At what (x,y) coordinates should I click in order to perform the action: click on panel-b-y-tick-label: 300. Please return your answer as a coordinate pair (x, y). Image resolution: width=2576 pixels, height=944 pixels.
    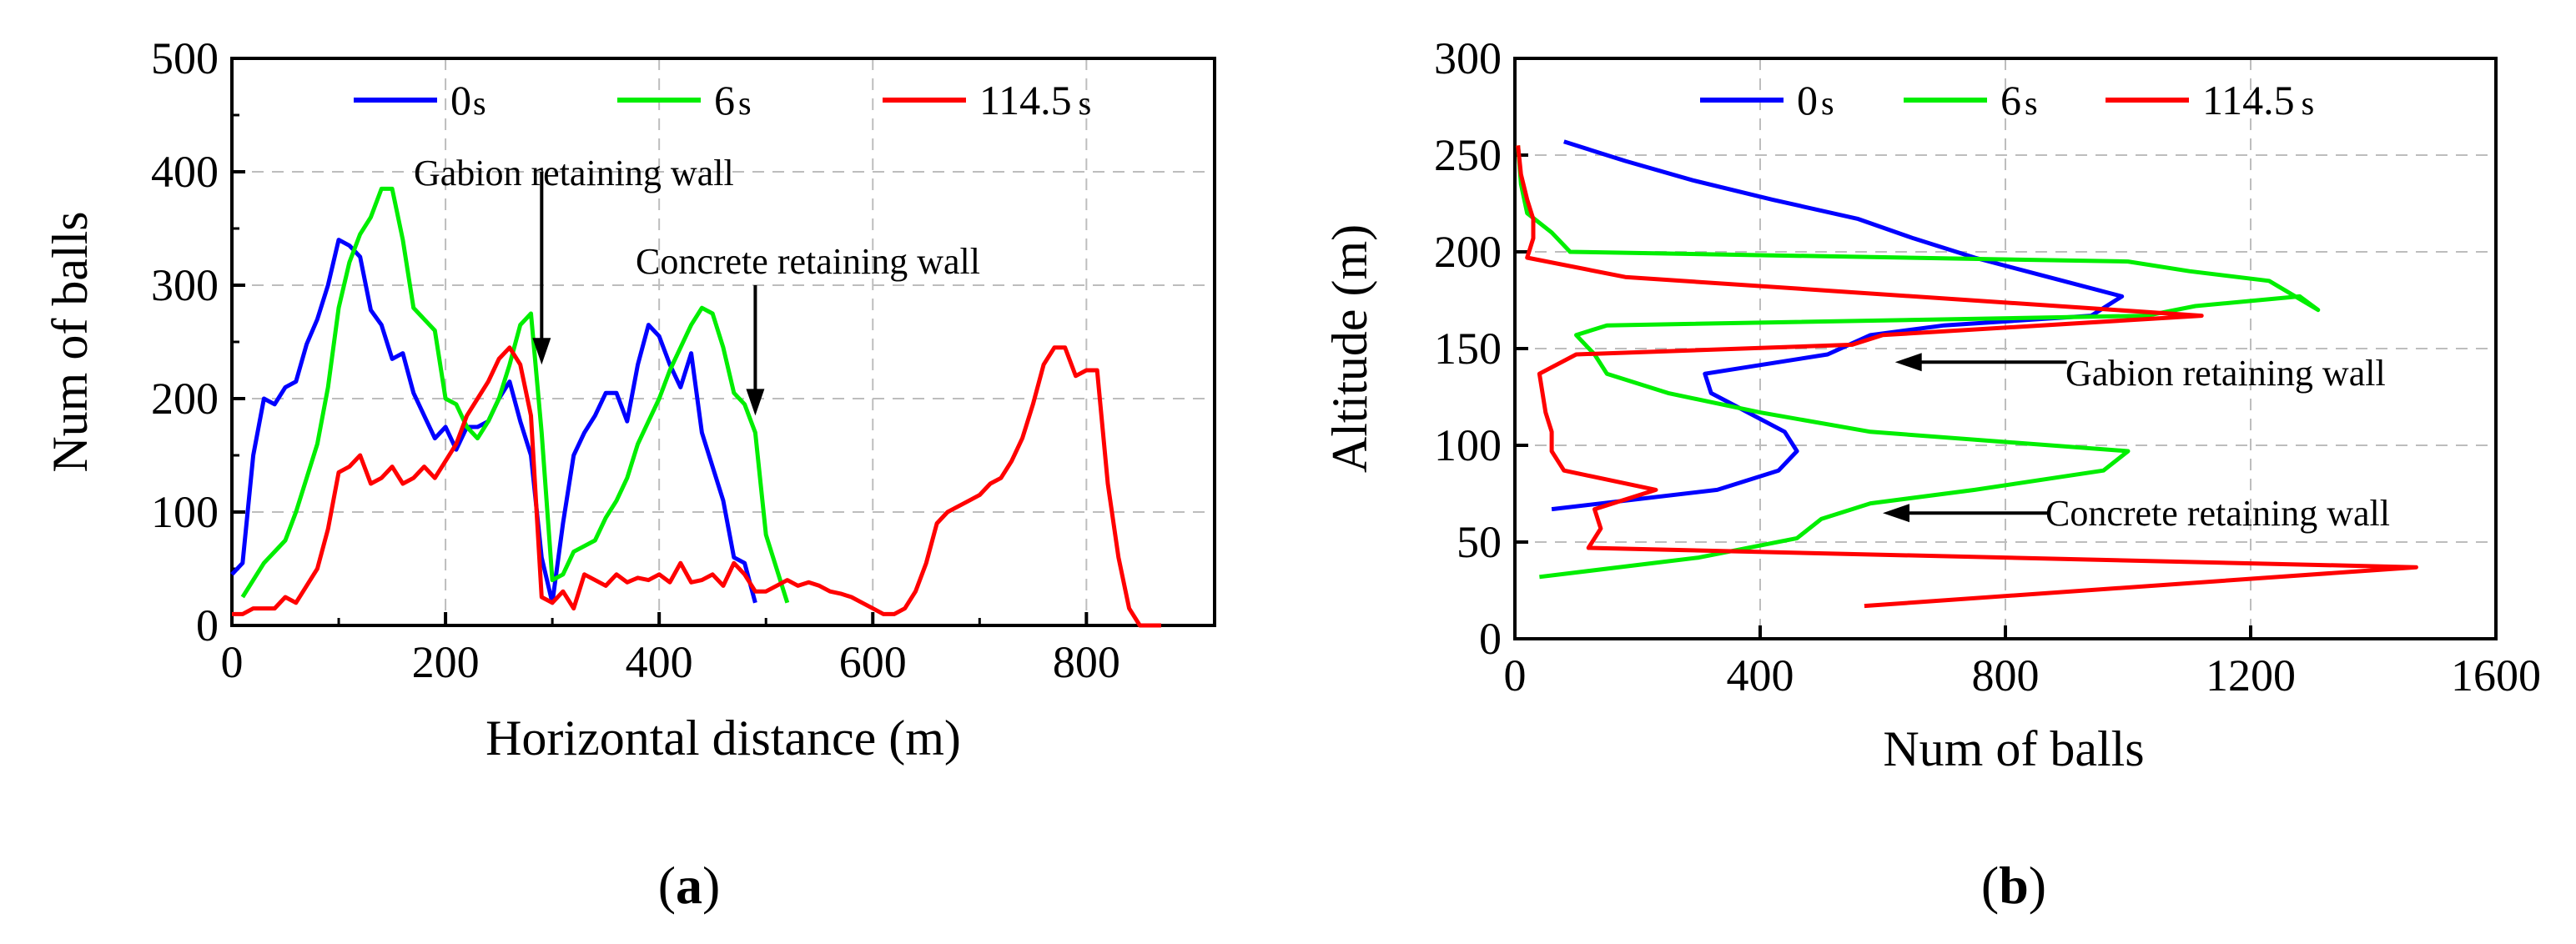
    Looking at the image, I should click on (1468, 58).